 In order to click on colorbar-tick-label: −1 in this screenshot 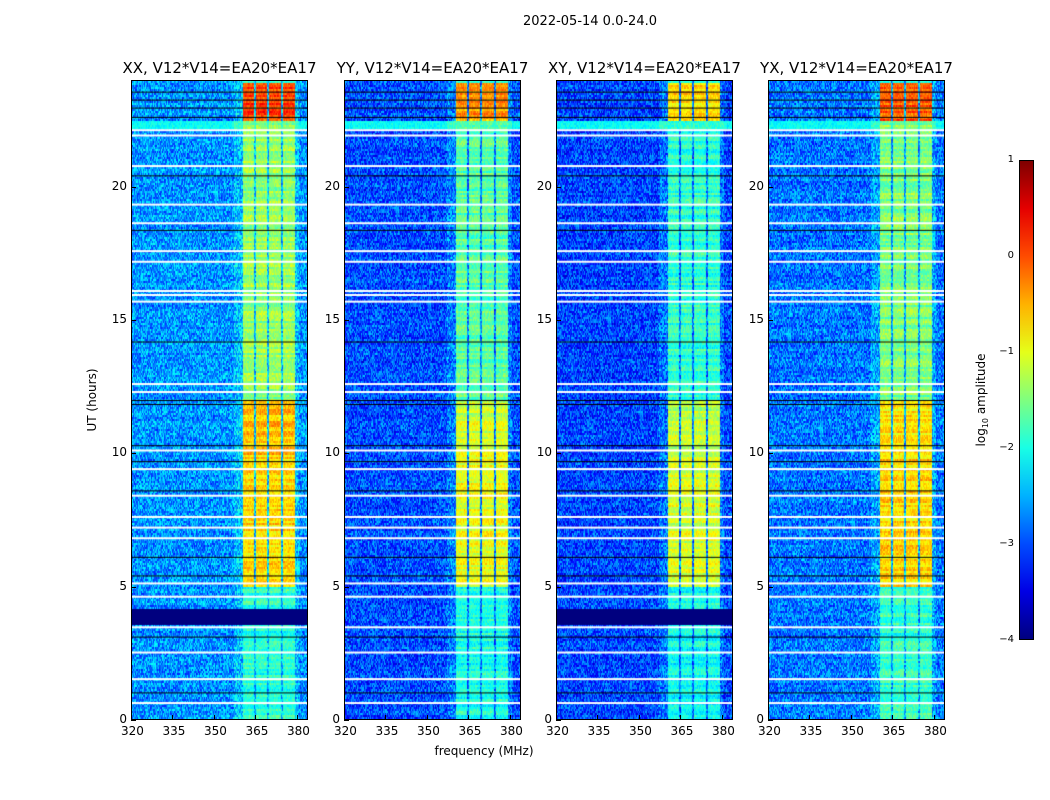, I will do `click(1006, 351)`.